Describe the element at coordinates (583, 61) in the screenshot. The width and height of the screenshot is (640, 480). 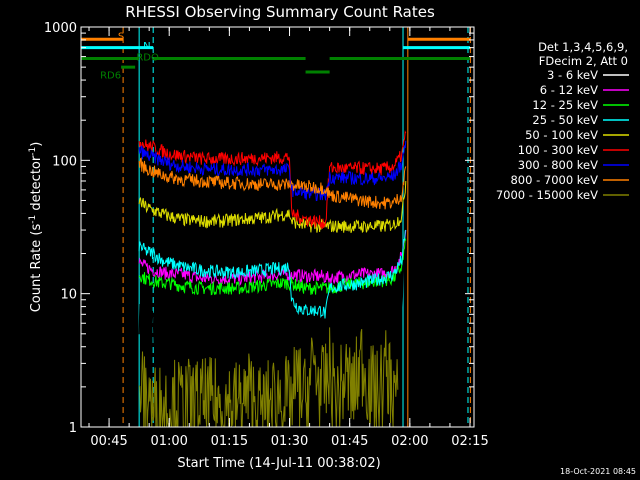
I see `legend-header-1: FDecim 2, Att 0` at that location.